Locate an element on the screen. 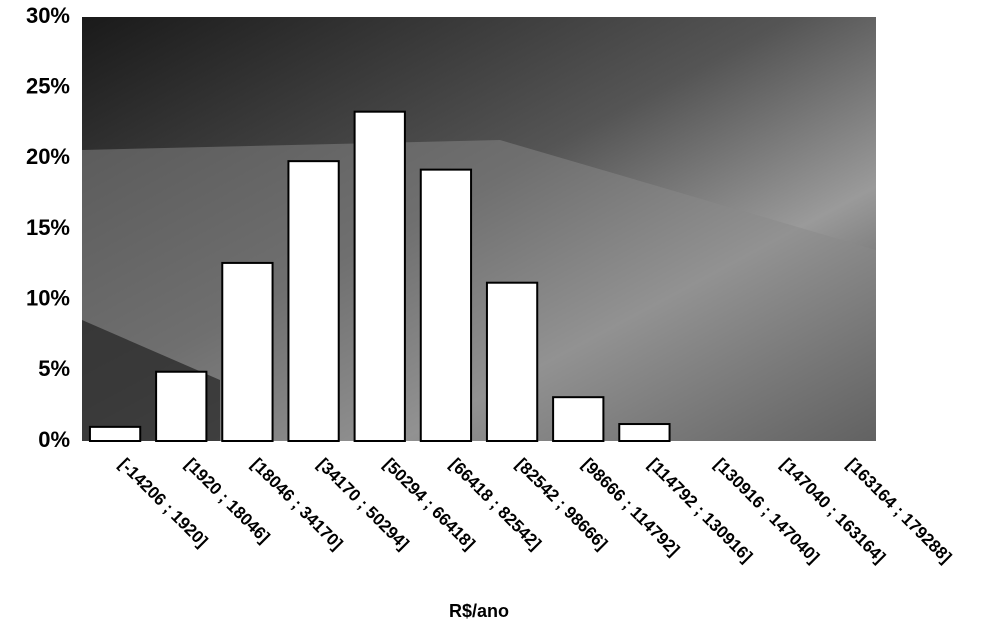 The image size is (996, 634). y-tick-label: 25% is located at coordinates (48, 85).